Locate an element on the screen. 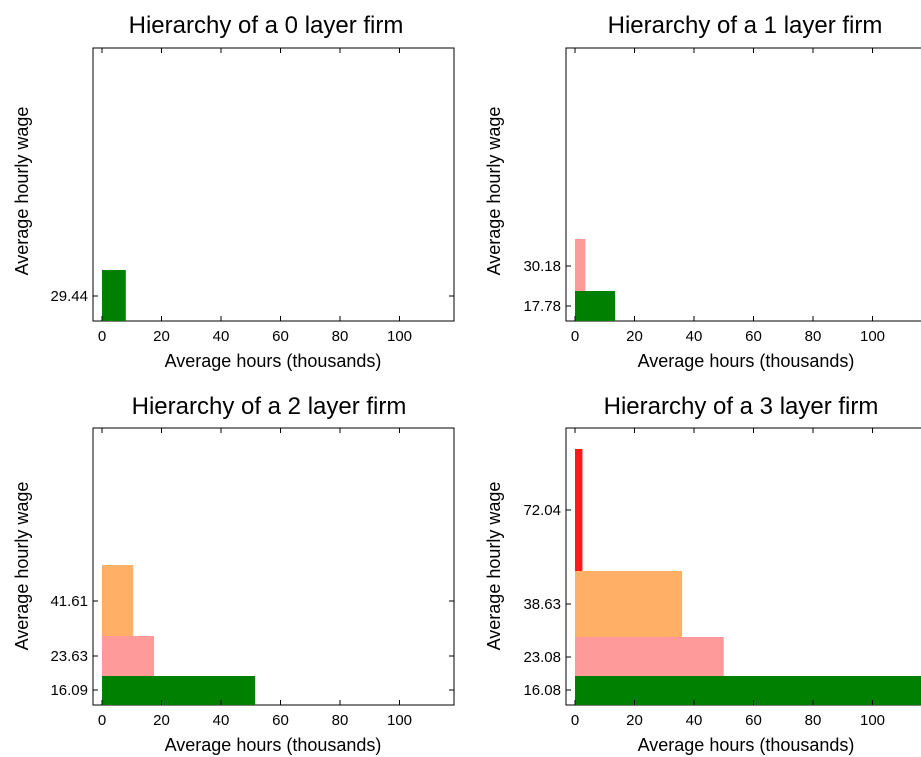 Image resolution: width=921 pixels, height=757 pixels. y-tick-label: 23.08 is located at coordinates (542, 657).